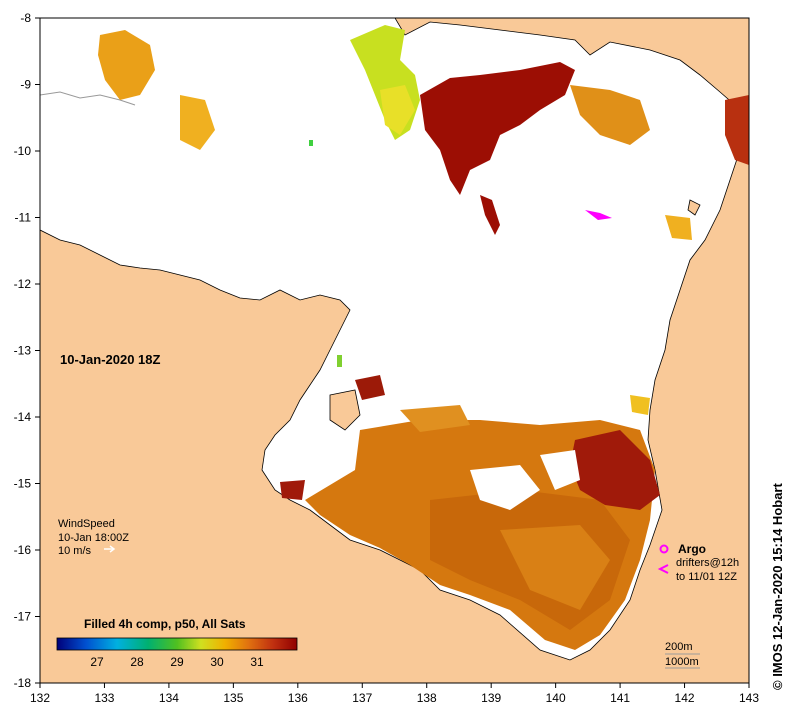 This screenshot has height=716, width=791. What do you see at coordinates (86, 524) in the screenshot?
I see `wind-legend-title: WindSpeed` at bounding box center [86, 524].